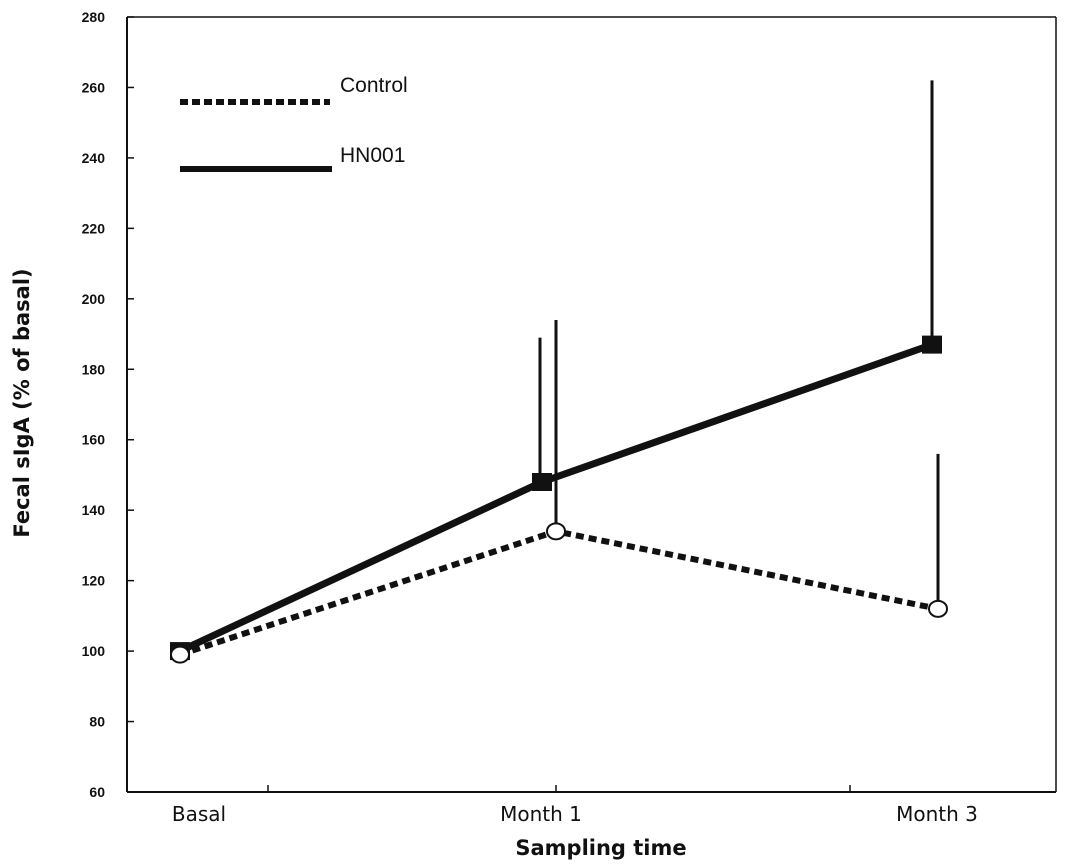  Describe the element at coordinates (559, 593) in the screenshot. I see `series-line-control` at that location.